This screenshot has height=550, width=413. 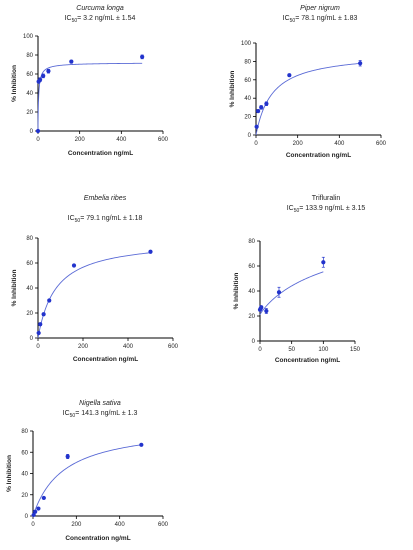 I want to click on chart3-y-tick-label: 80, so click(x=251, y=242).